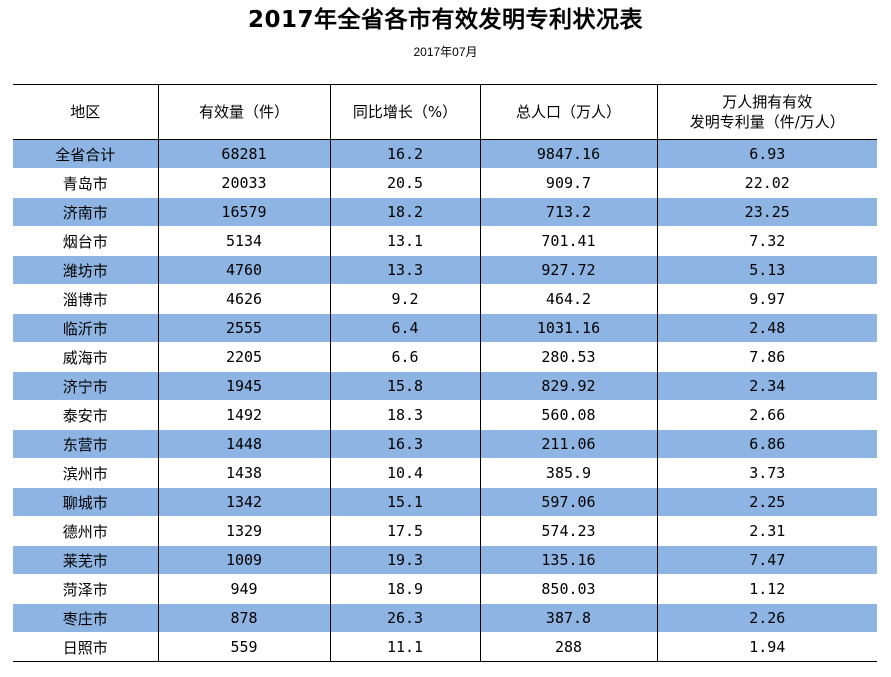 The width and height of the screenshot is (891, 677). What do you see at coordinates (244, 328) in the screenshot?
I see `cell-valid-count: 2555` at bounding box center [244, 328].